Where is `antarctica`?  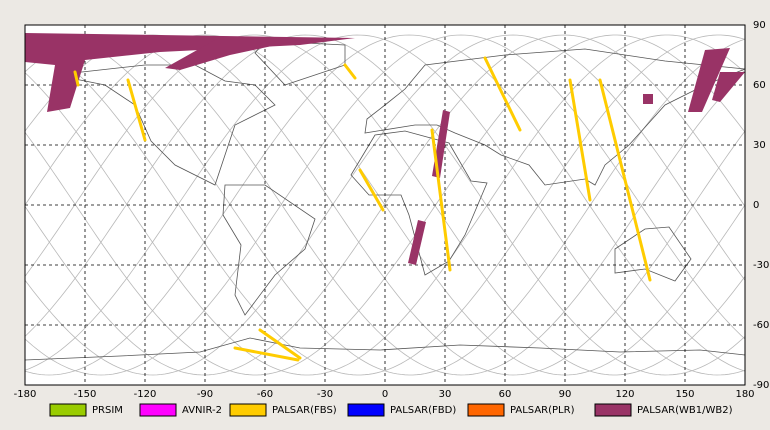 antarctica is located at coordinates (385, 349).